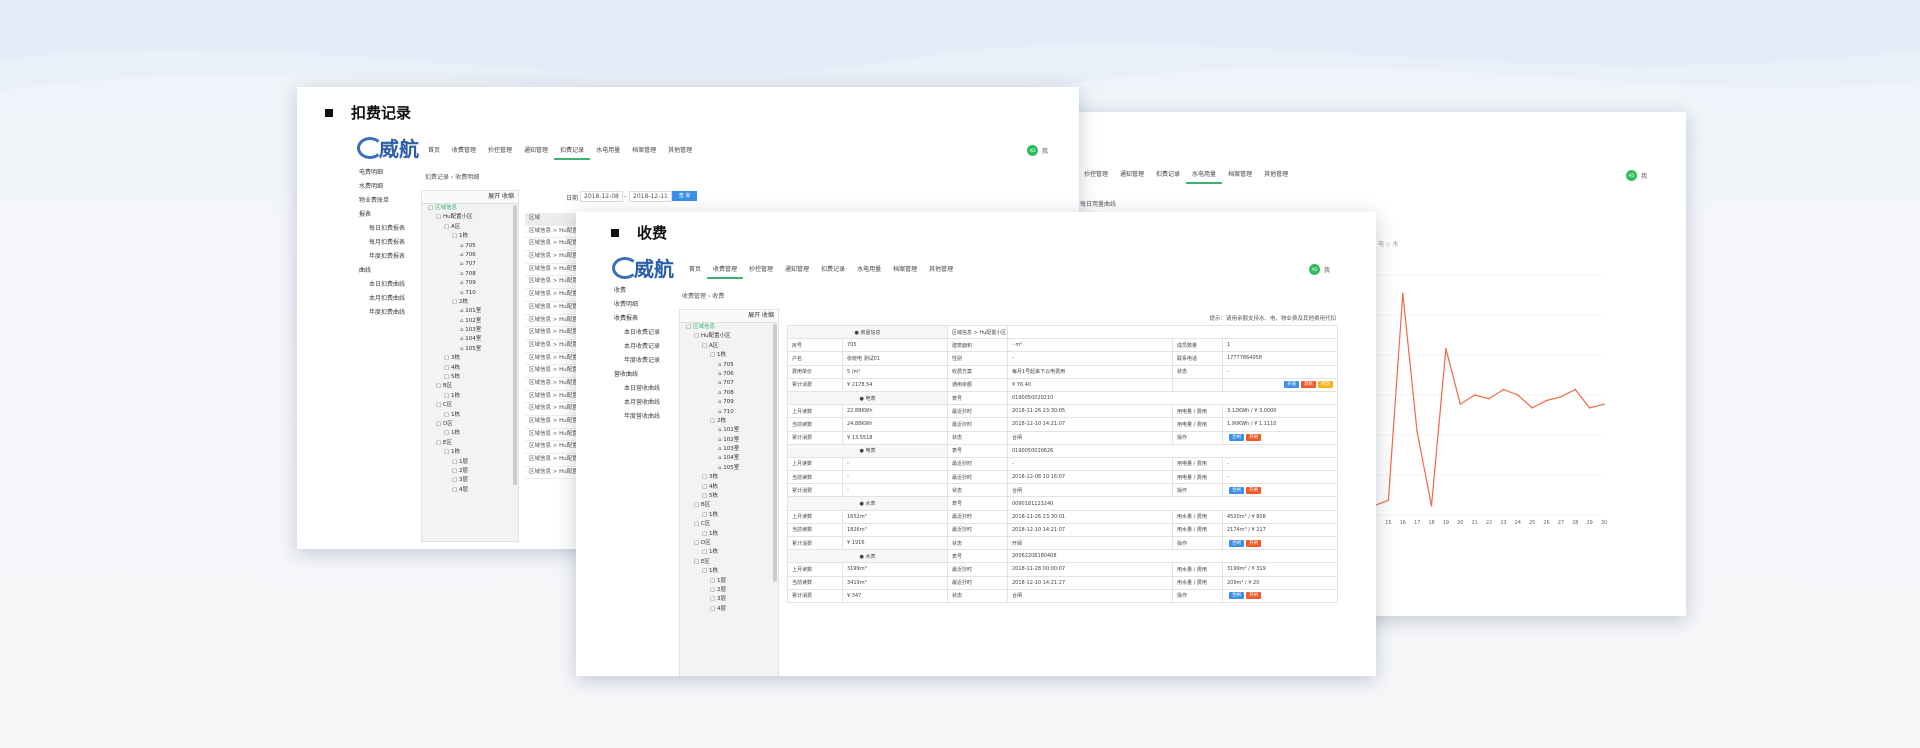 The height and width of the screenshot is (748, 1920). Describe the element at coordinates (387, 284) in the screenshot. I see `sidebar-item: 本日扣费曲线` at that location.